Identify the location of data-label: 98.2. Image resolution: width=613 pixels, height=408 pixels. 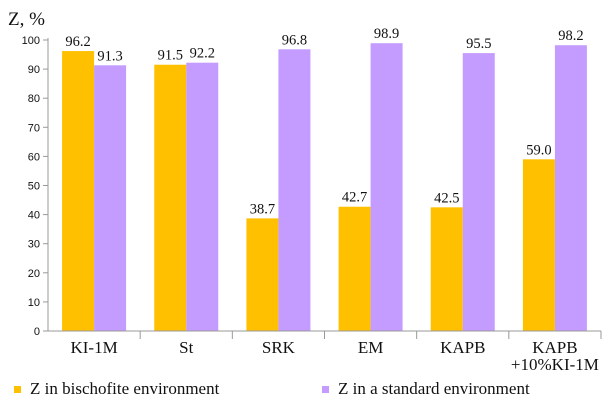
(570, 36).